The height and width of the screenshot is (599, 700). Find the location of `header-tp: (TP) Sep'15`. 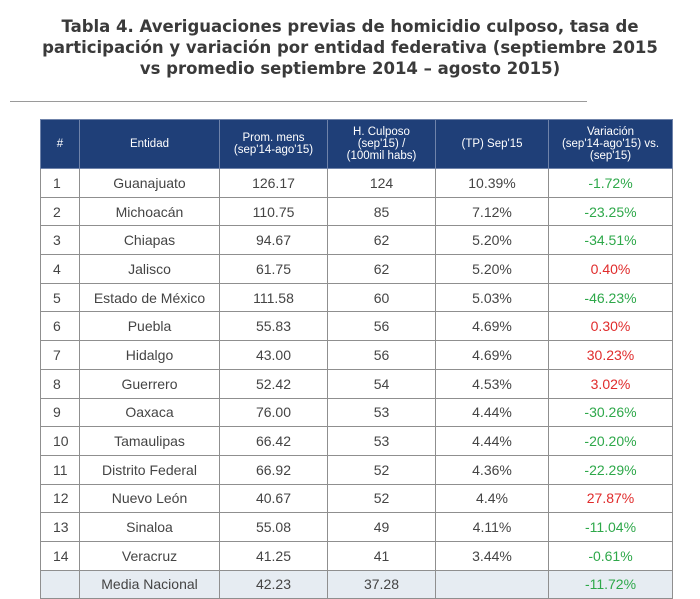

header-tp: (TP) Sep'15 is located at coordinates (492, 144).